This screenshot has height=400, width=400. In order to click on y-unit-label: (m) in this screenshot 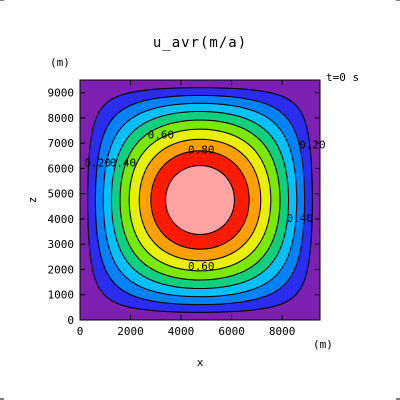, I will do `click(60, 62)`.